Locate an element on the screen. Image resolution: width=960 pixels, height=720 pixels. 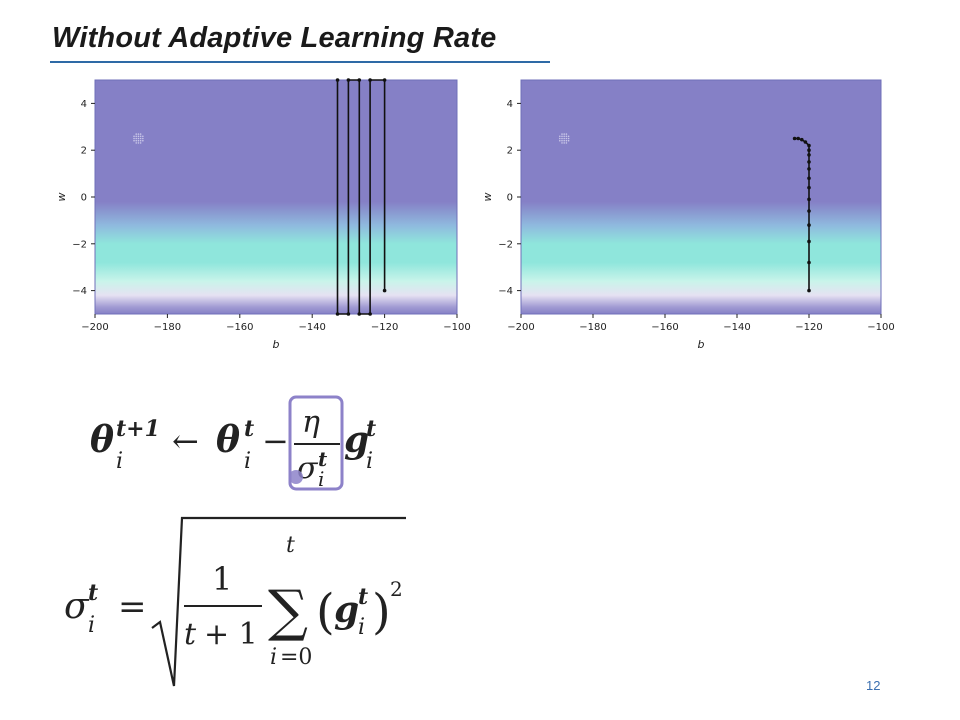
highlight-box is located at coordinates (316, 443).